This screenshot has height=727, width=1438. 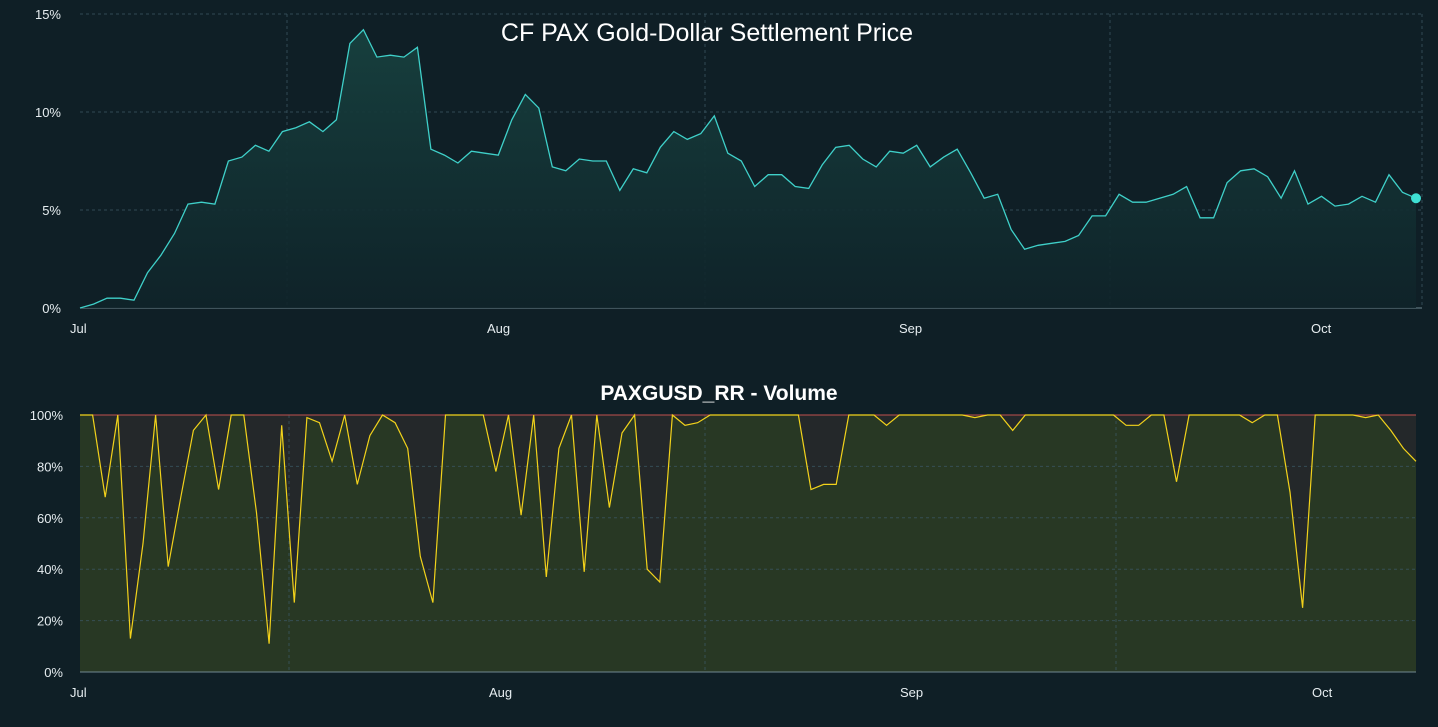 What do you see at coordinates (701, 692) in the screenshot?
I see `volume-x-axis: Jul Aug Sep Oct` at bounding box center [701, 692].